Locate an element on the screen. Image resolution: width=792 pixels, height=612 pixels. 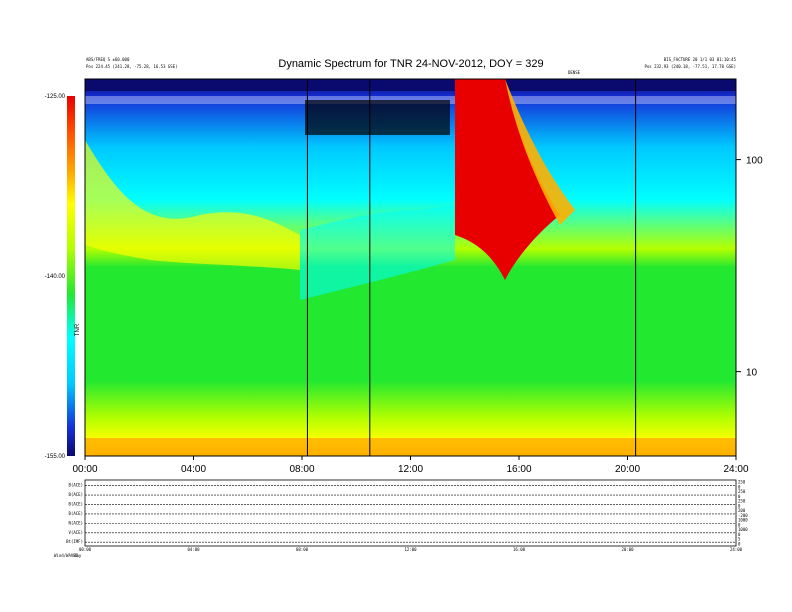
colorbar-tick-label: -155.00 is located at coordinates (55, 457).